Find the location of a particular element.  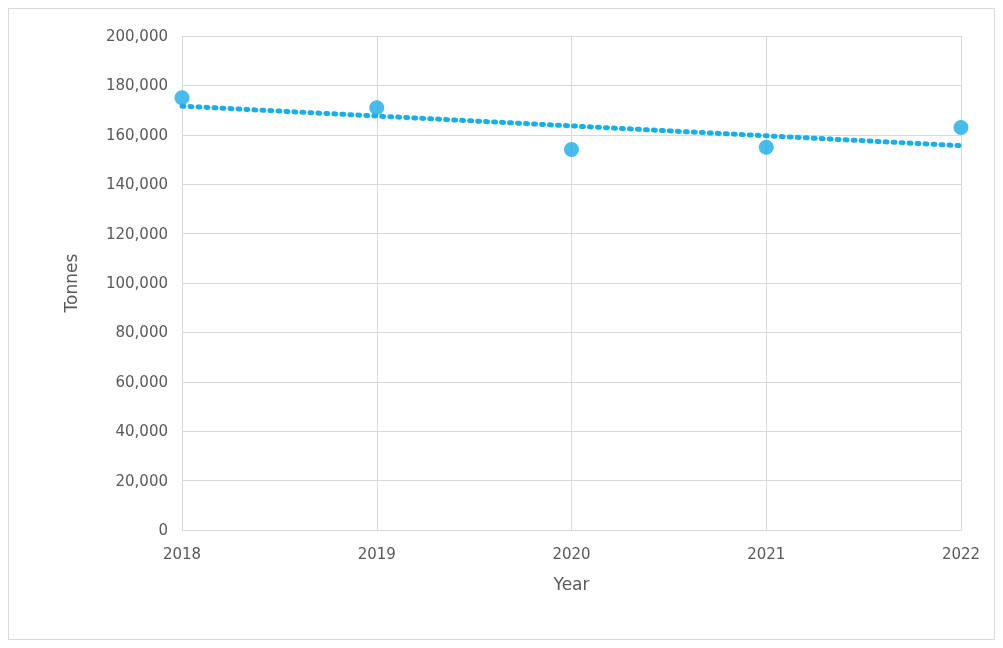

y-tick-label: 60,000 is located at coordinates (141, 381).